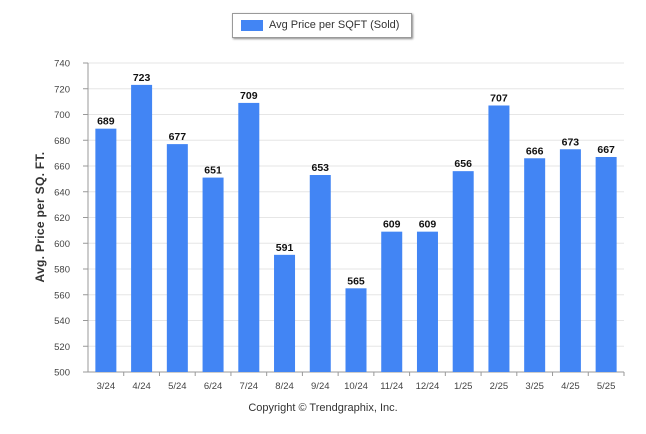 The image size is (646, 434). Describe the element at coordinates (177, 386) in the screenshot. I see `x-tick-label: 5/24` at that location.